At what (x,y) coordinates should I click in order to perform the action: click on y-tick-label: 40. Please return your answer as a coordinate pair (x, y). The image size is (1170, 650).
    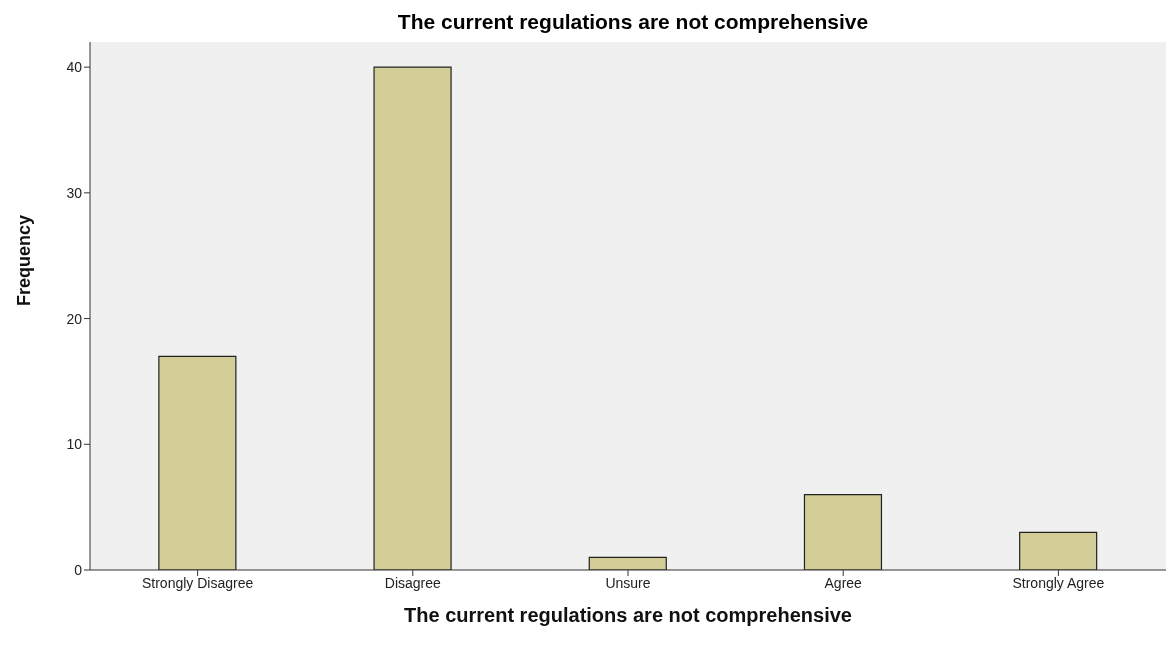
    Looking at the image, I should click on (74, 67).